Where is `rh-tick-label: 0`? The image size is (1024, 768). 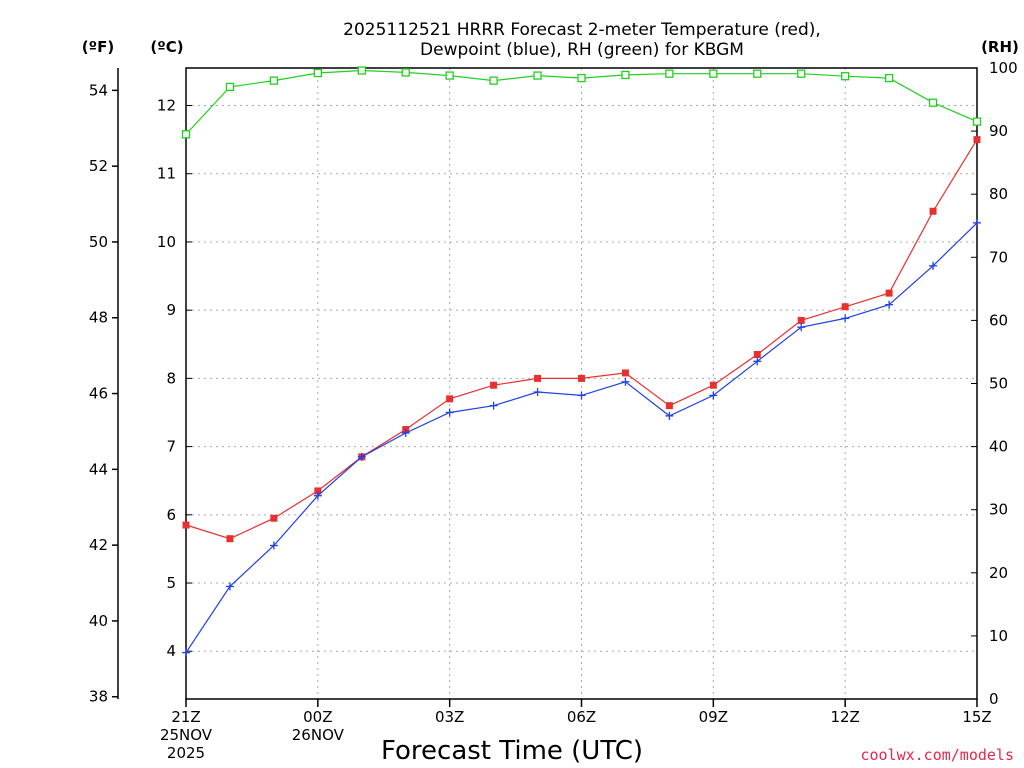 rh-tick-label: 0 is located at coordinates (994, 699).